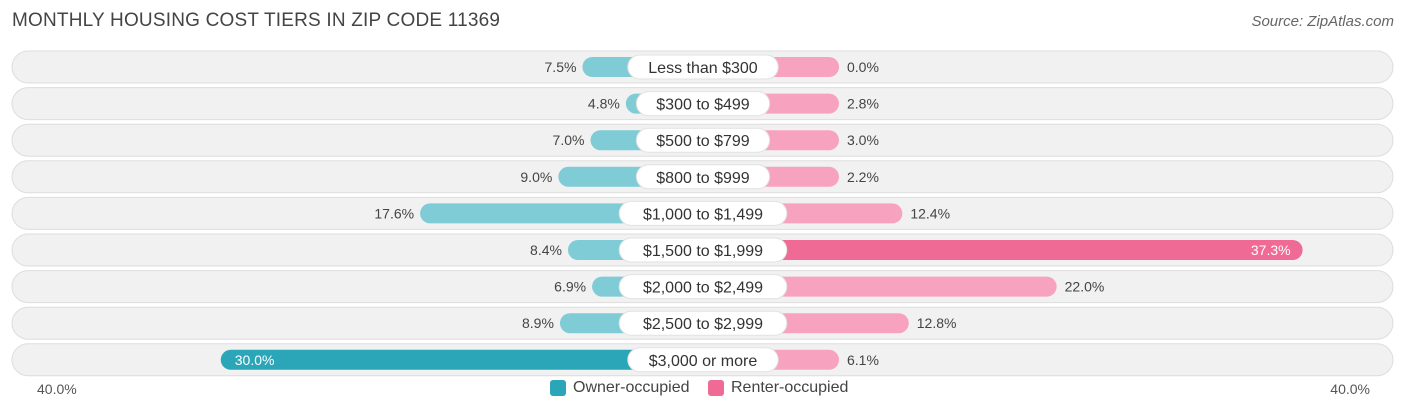 This screenshot has height=414, width=1406. I want to click on category-label: Less than $300, so click(703, 68).